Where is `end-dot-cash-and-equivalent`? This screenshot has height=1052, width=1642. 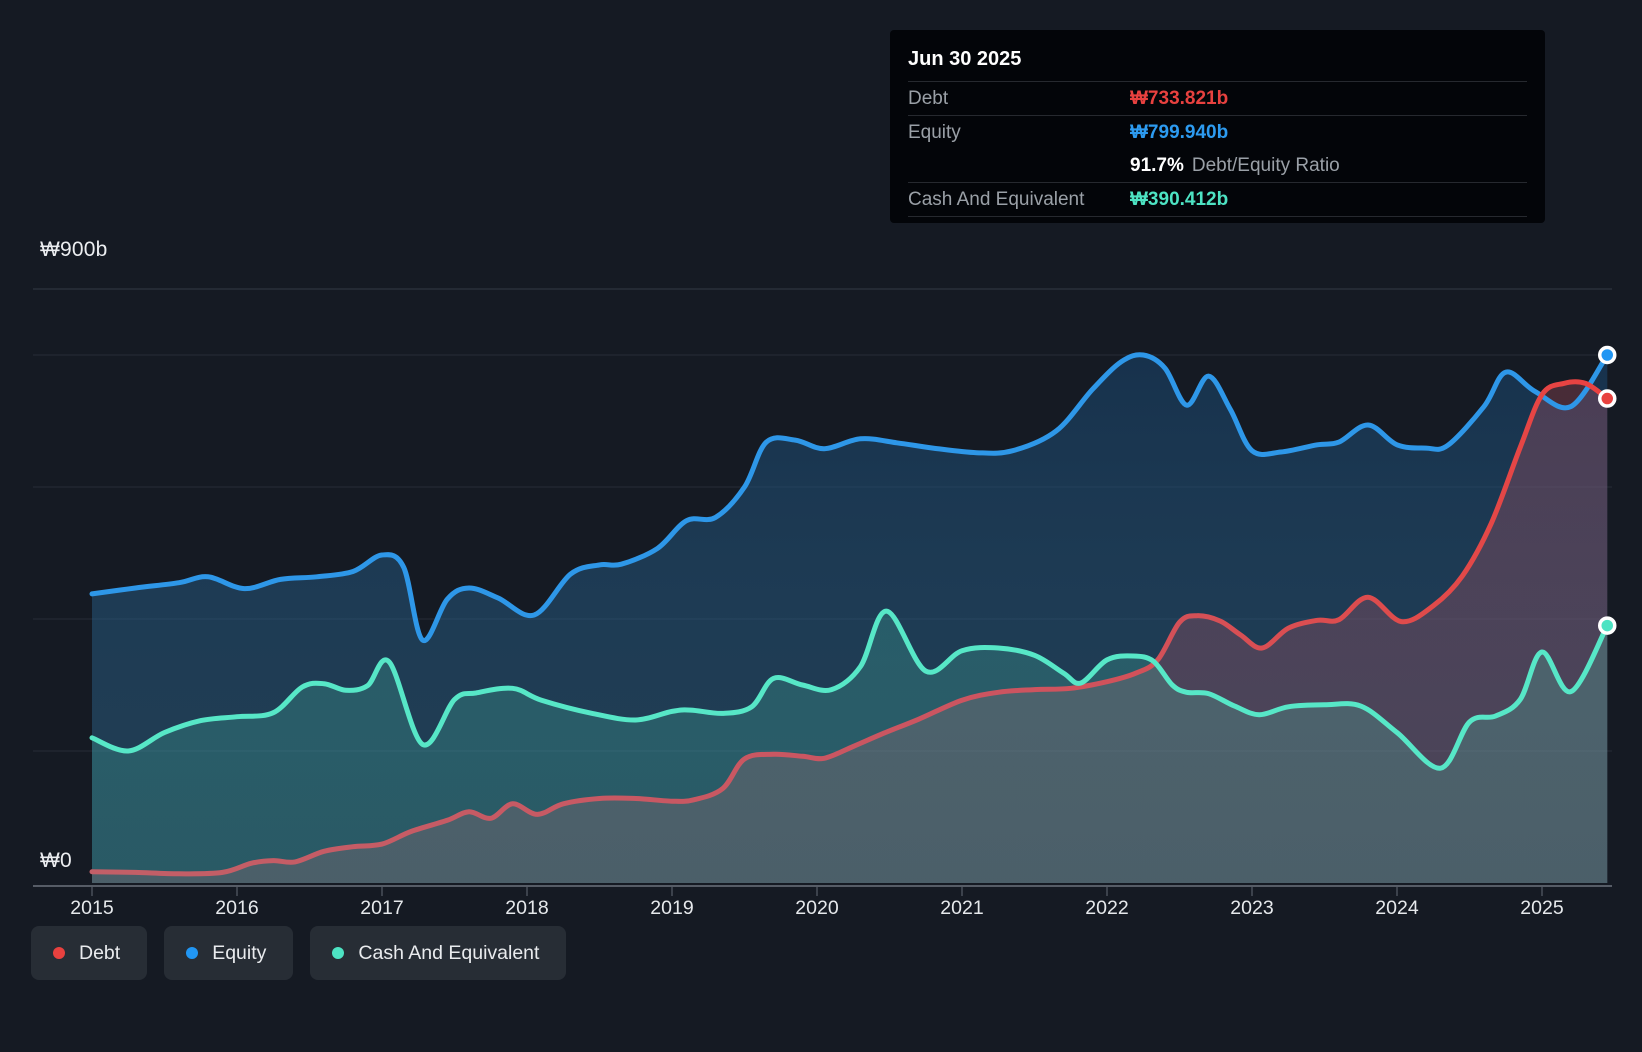 end-dot-cash-and-equivalent is located at coordinates (1607, 625).